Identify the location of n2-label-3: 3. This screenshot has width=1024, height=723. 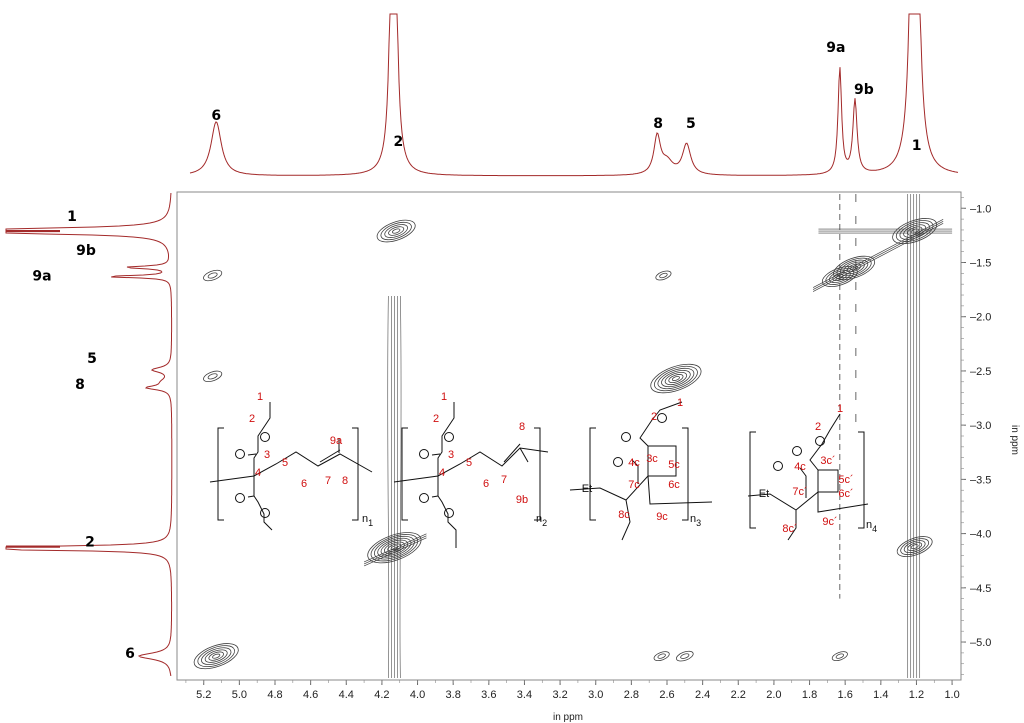
(451, 455).